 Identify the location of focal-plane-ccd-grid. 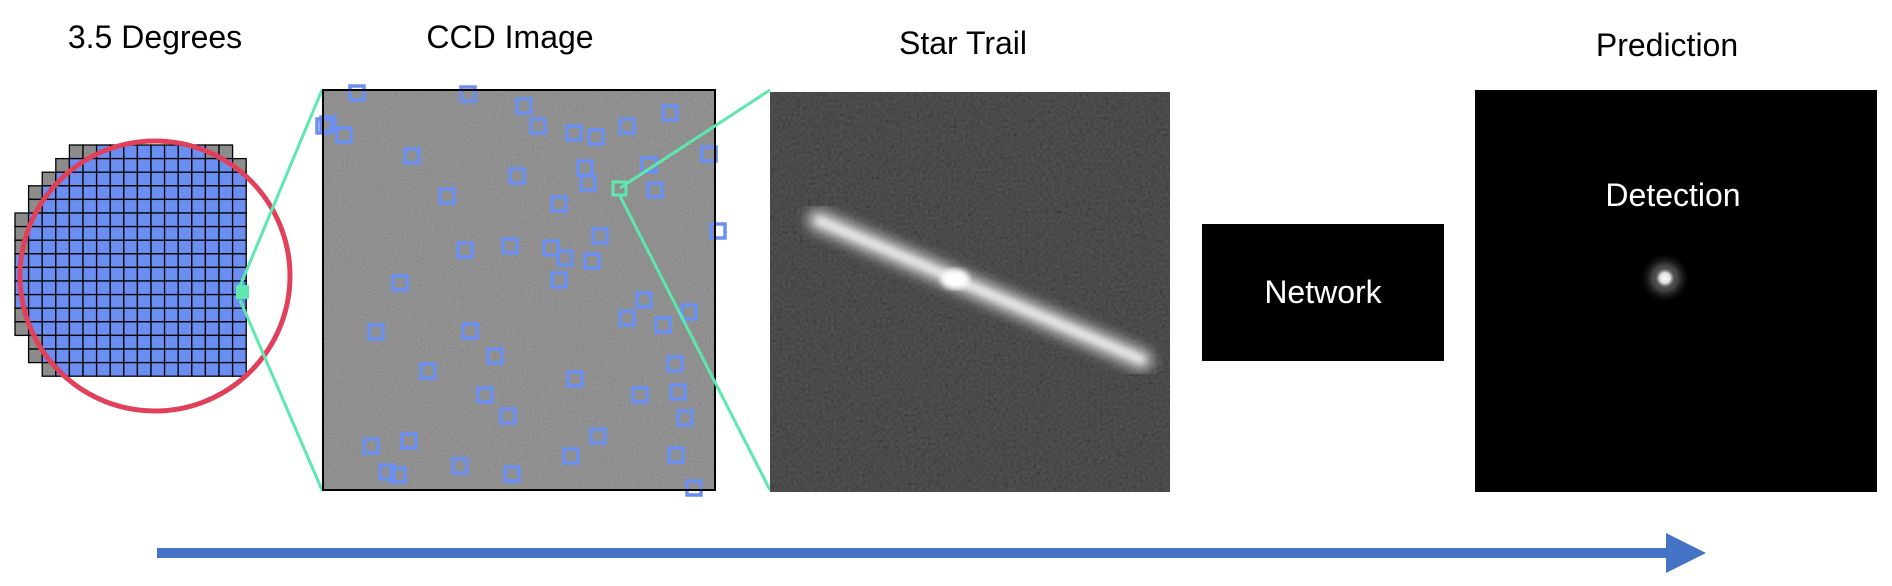
(130, 260).